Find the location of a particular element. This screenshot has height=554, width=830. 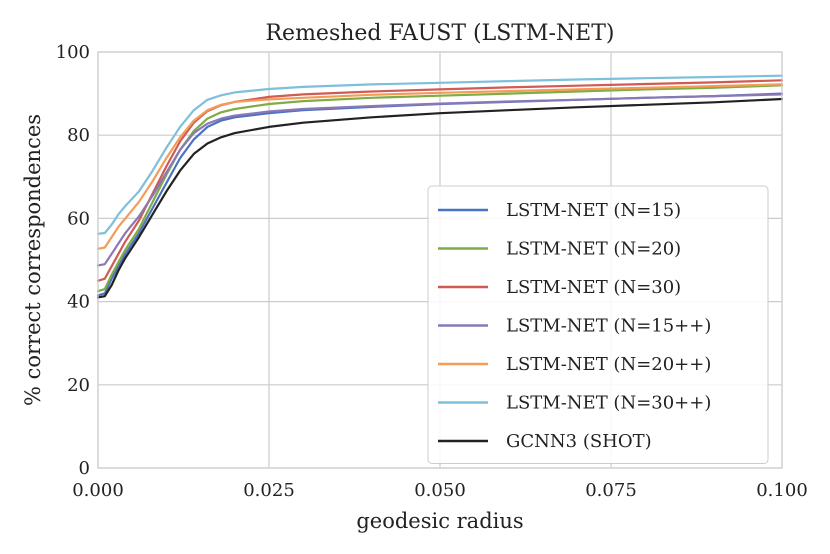

legend-label: LSTM-NET (N=15) is located at coordinates (593, 210).